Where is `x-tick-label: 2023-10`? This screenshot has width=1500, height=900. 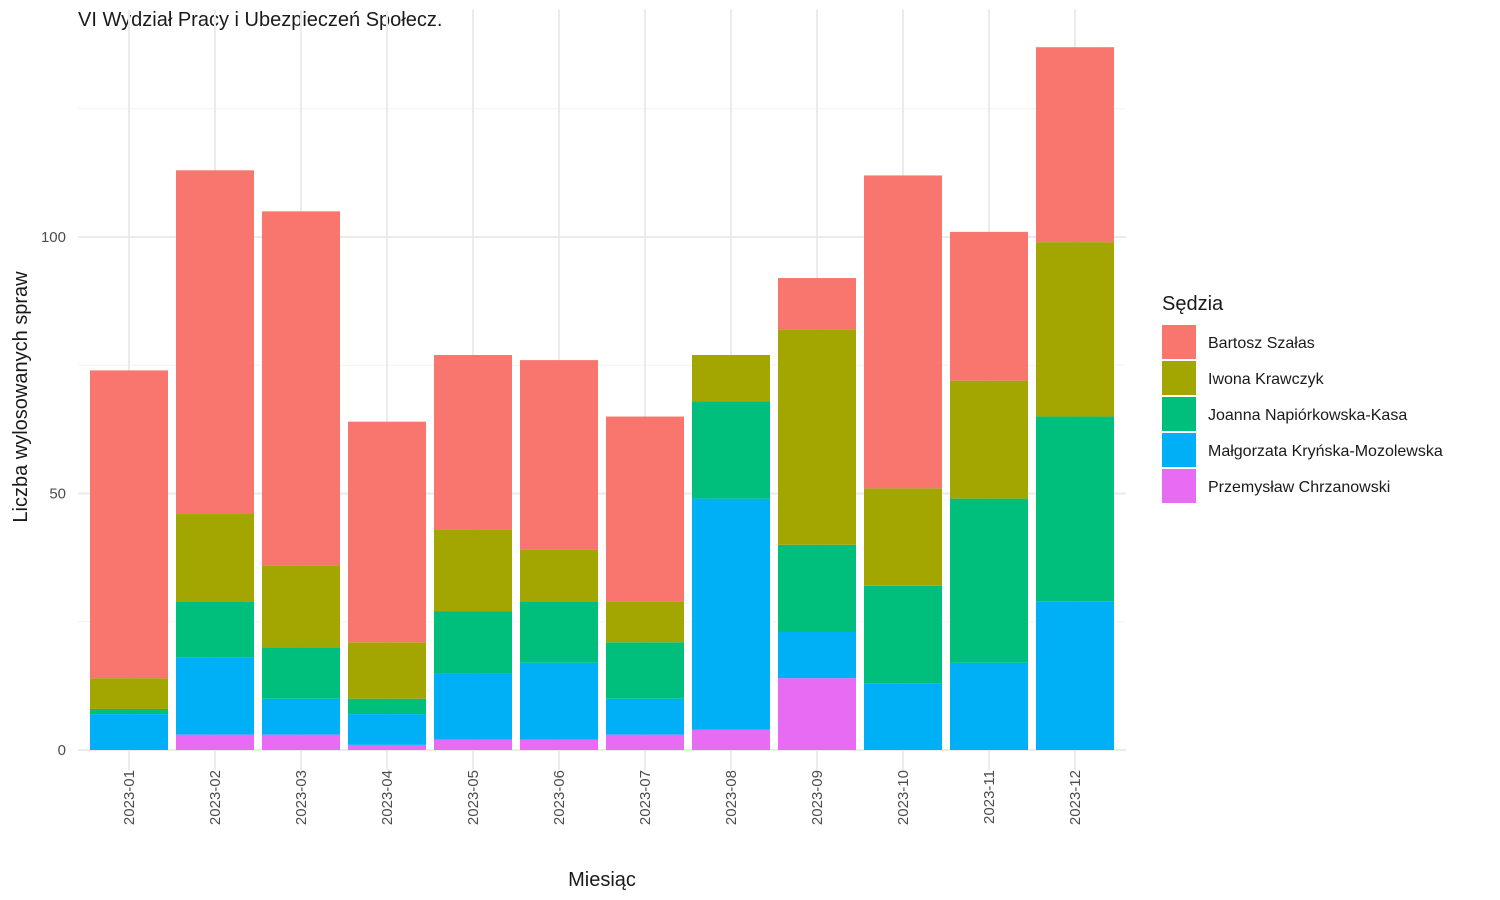
x-tick-label: 2023-10 is located at coordinates (903, 797).